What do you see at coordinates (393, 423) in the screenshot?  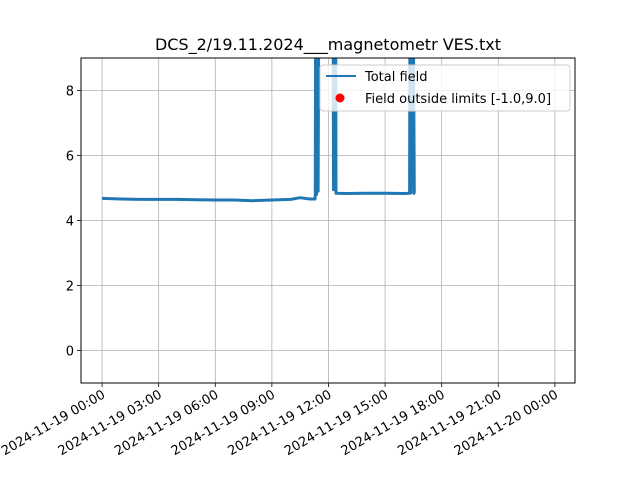 I see `x-tick-label: 2024-11-19 18:00` at bounding box center [393, 423].